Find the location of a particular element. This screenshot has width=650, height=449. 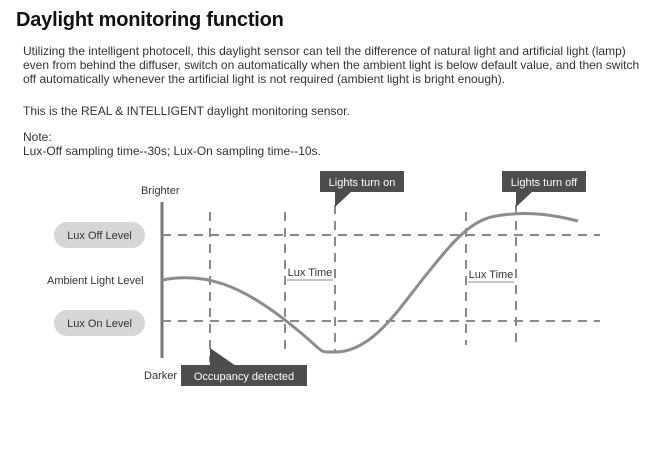

lights-off-callout-pointer is located at coordinates (524, 199).